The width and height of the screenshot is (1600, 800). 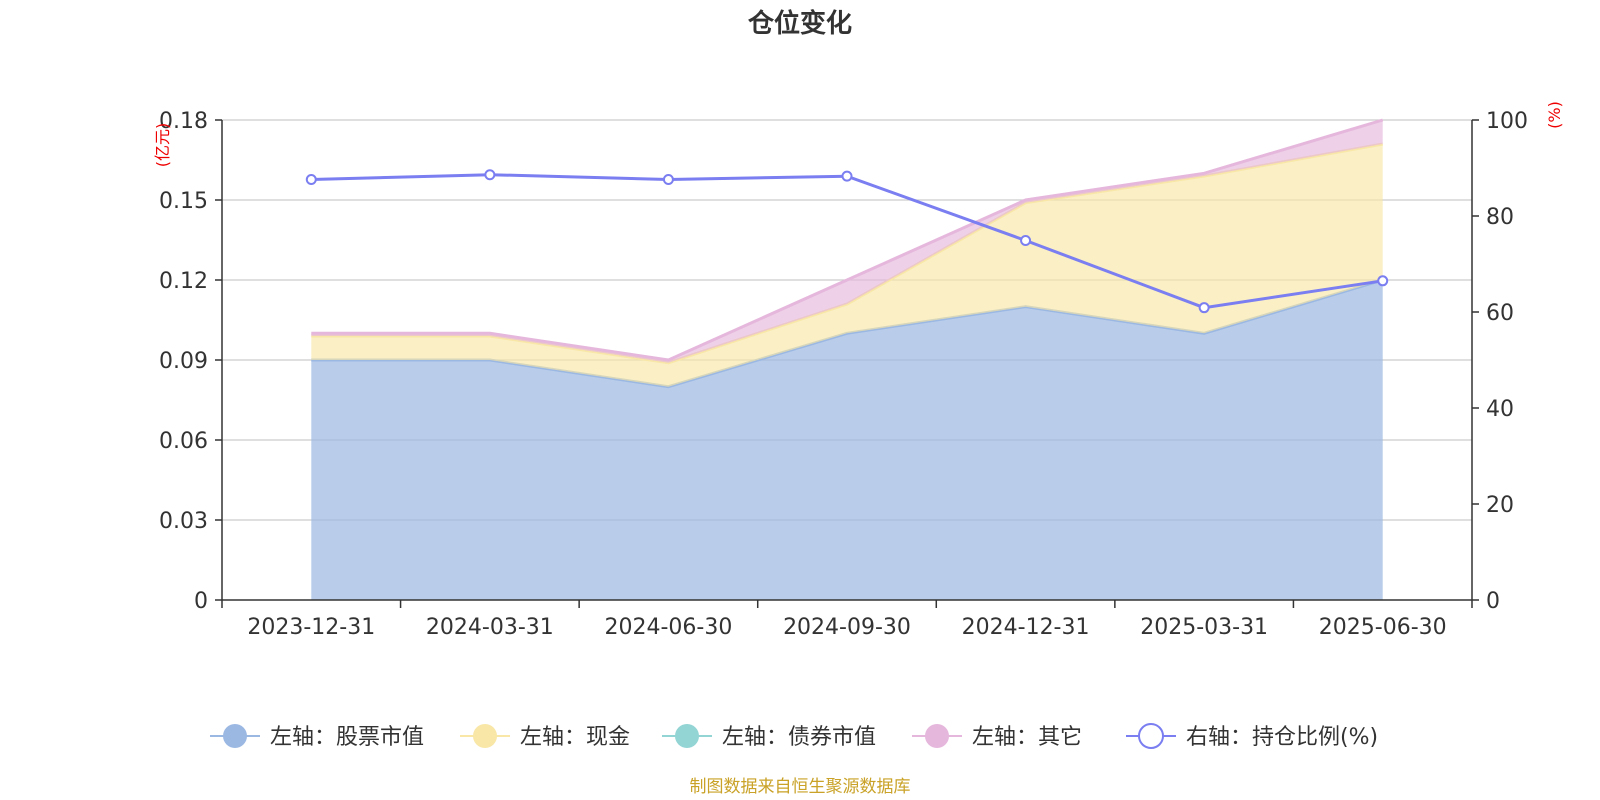 What do you see at coordinates (1507, 121) in the screenshot?
I see `right-tick-label: 100` at bounding box center [1507, 121].